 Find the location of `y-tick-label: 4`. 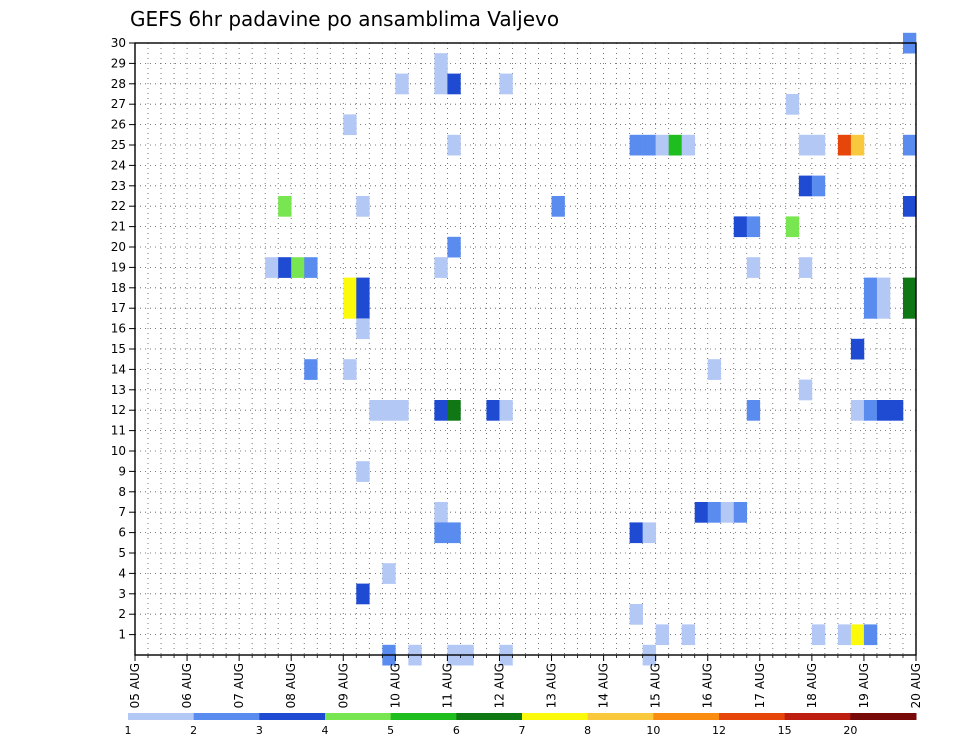

y-tick-label: 4 is located at coordinates (122, 573).